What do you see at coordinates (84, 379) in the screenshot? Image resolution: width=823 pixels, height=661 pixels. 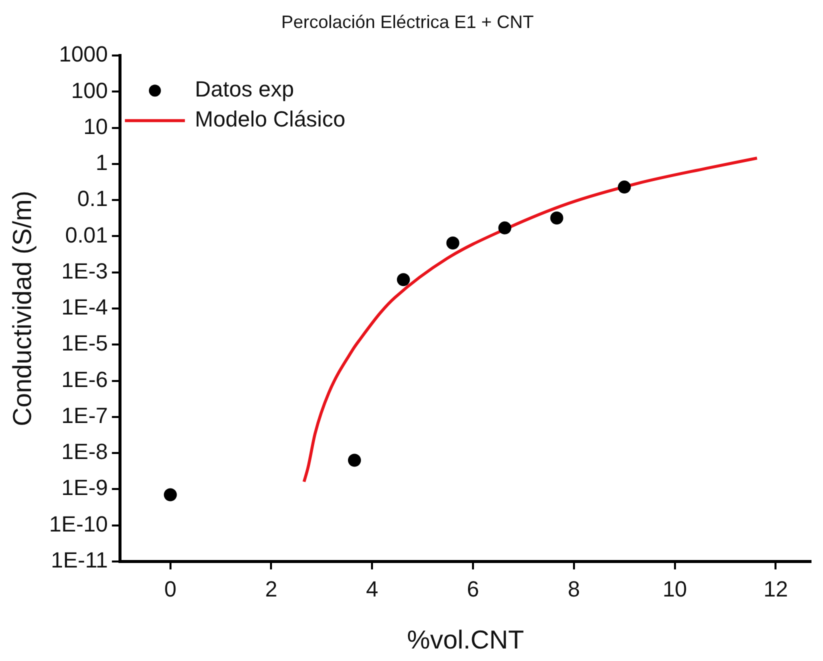 I see `y-tick-label: 1E-6` at bounding box center [84, 379].